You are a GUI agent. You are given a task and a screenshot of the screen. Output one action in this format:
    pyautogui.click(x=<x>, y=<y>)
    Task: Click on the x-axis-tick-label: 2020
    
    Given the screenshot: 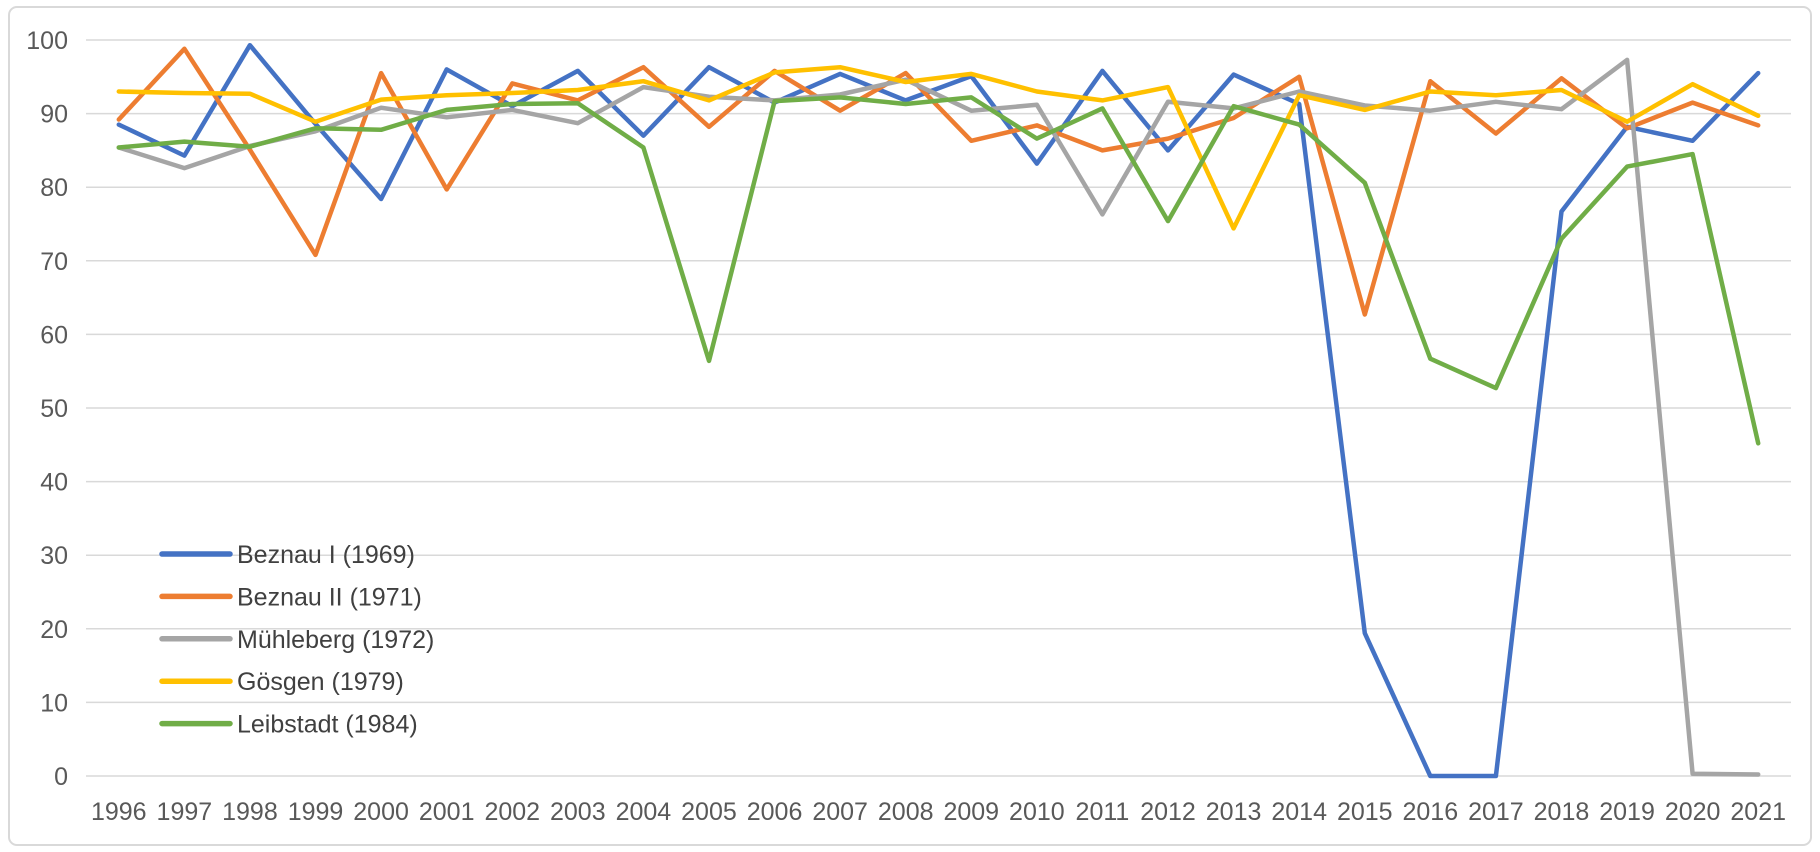 What is the action you would take?
    pyautogui.click(x=1693, y=812)
    